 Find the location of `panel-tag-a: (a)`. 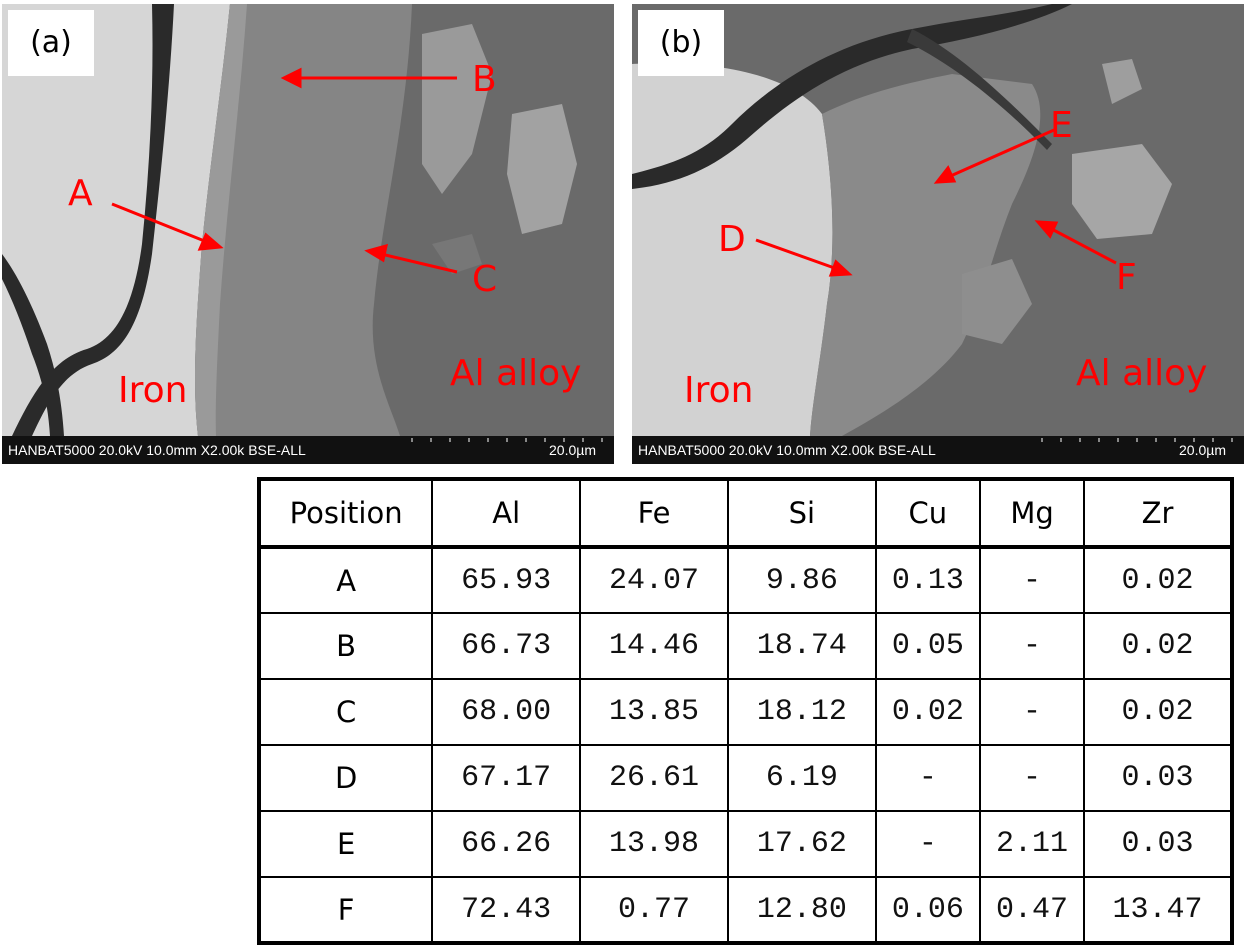

panel-tag-a: (a) is located at coordinates (51, 43).